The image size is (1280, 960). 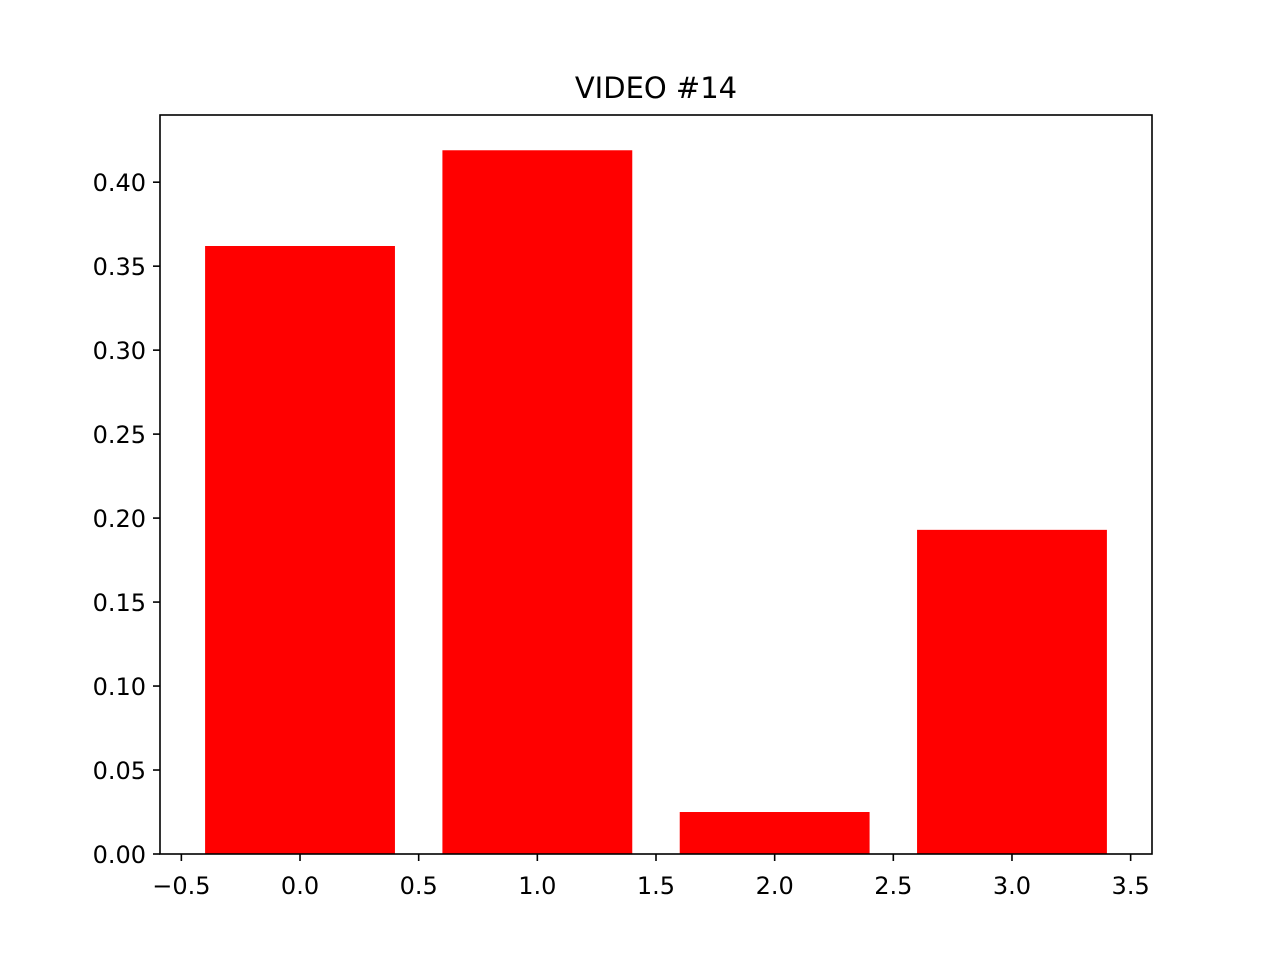 What do you see at coordinates (119, 267) in the screenshot?
I see `y-tick-label: 0.35` at bounding box center [119, 267].